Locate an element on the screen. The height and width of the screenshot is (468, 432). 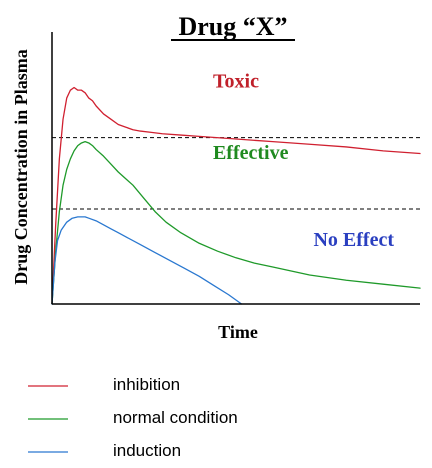
zone-label-effective: Effective is located at coordinates (251, 153).